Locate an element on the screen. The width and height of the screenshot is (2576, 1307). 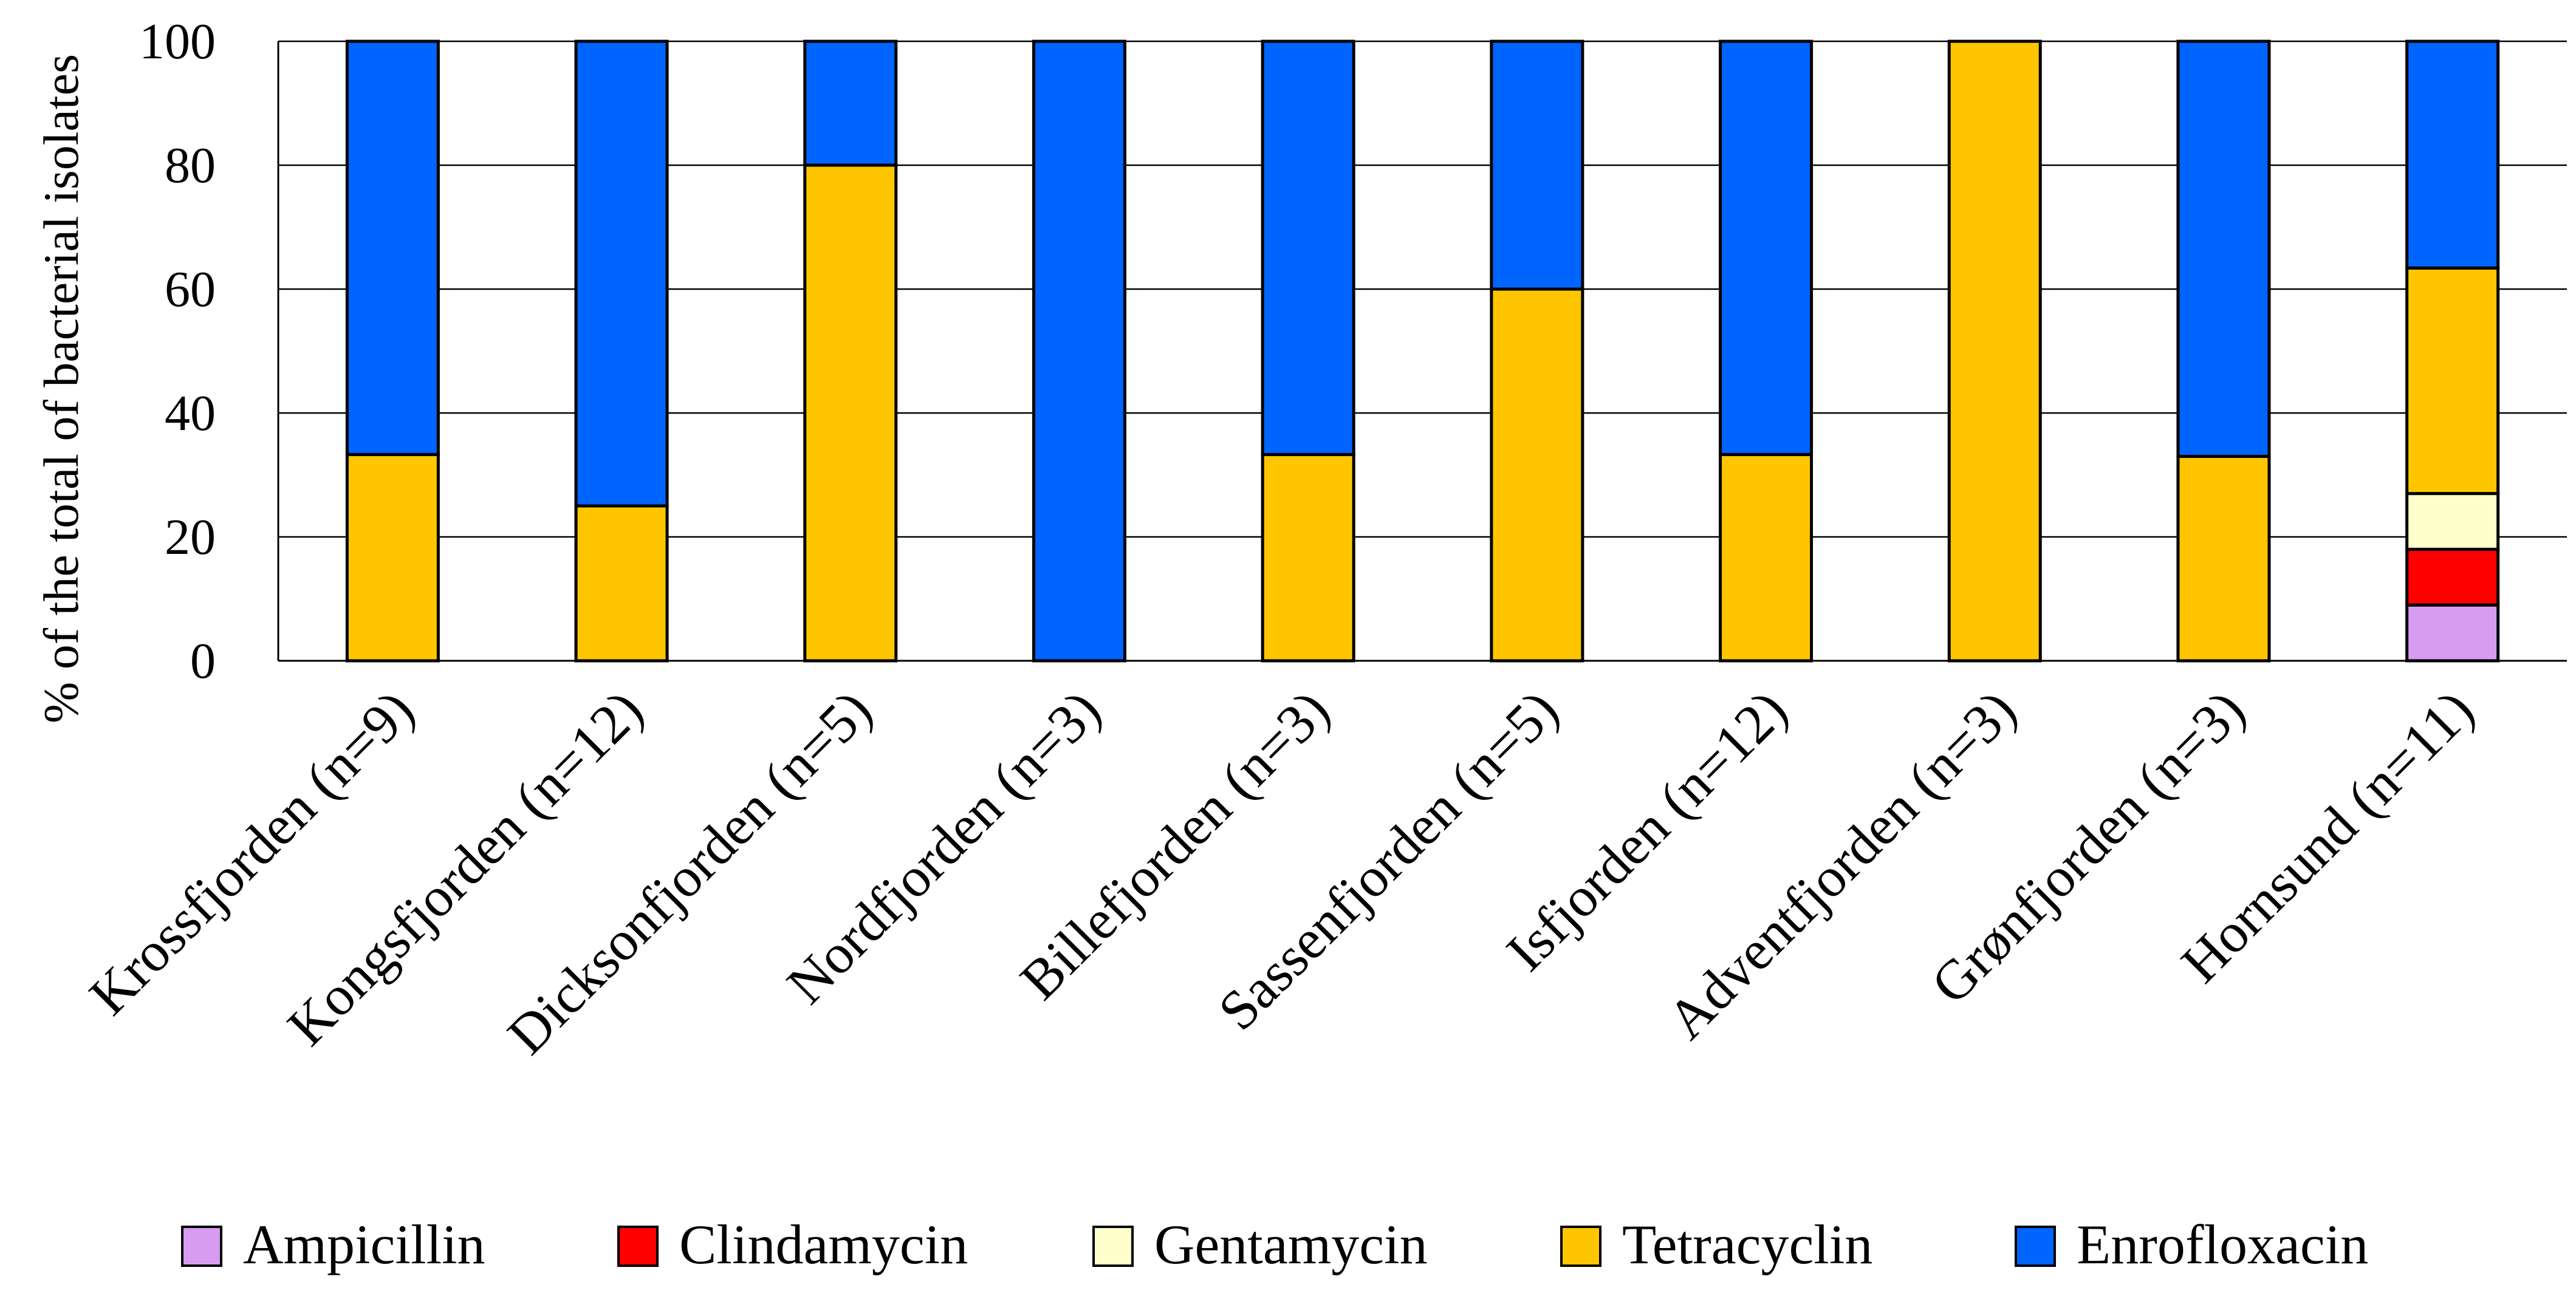
bar-segment-clindamycin is located at coordinates (2452, 577).